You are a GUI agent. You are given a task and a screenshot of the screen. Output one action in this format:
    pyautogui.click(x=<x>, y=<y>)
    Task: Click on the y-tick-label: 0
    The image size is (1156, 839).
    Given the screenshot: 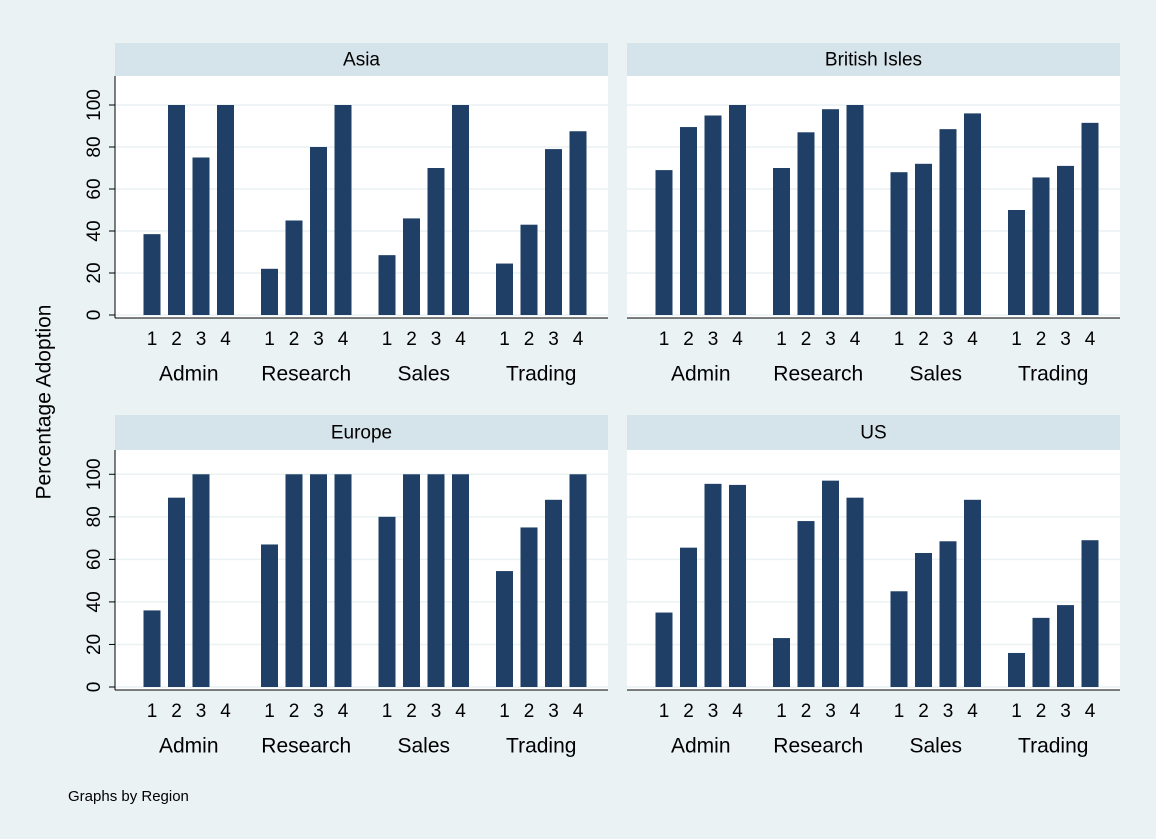 What is the action you would take?
    pyautogui.click(x=94, y=315)
    